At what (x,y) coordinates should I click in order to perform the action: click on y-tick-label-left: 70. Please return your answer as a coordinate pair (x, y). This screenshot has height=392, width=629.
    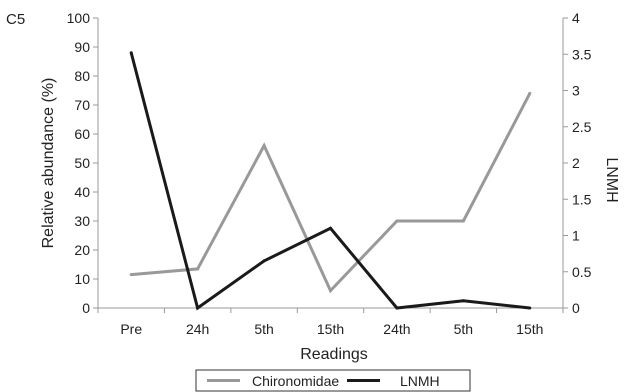
    Looking at the image, I should click on (82, 105).